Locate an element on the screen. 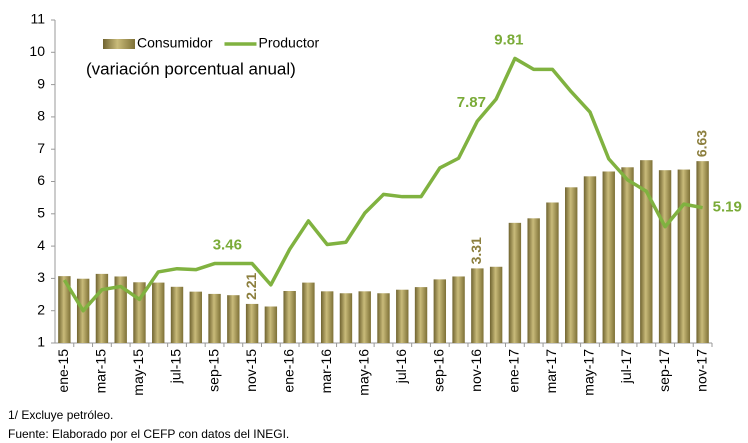 The width and height of the screenshot is (748, 443). data-label: 6.63 is located at coordinates (701, 143).